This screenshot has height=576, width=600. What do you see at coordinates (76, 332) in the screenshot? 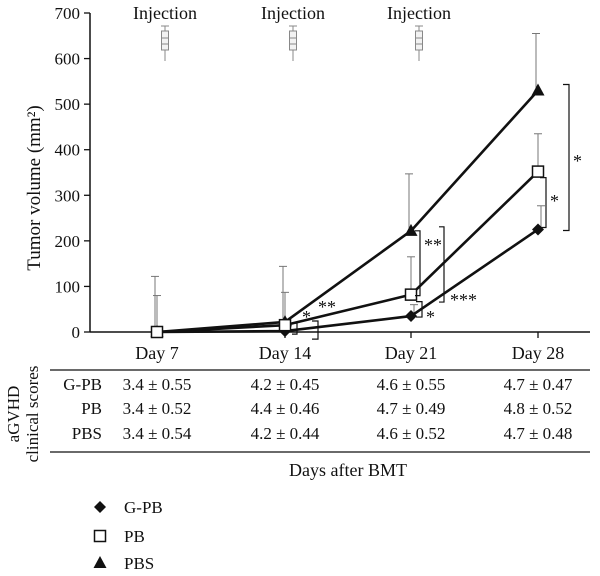
I see `y-tick-label: 0` at bounding box center [76, 332].